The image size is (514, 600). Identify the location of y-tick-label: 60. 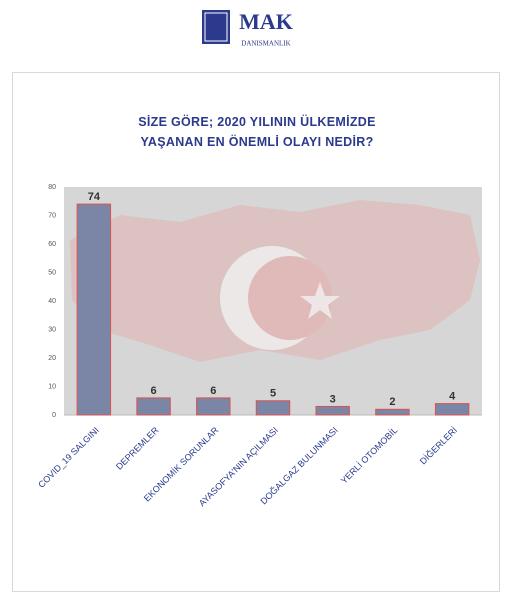
(52, 244).